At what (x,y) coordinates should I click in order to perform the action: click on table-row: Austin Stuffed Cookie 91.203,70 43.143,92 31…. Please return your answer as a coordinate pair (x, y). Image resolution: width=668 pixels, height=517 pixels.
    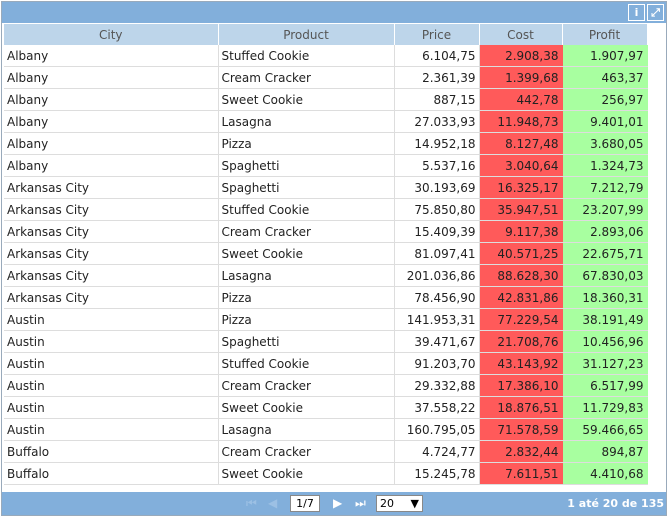
    Looking at the image, I should click on (334, 363).